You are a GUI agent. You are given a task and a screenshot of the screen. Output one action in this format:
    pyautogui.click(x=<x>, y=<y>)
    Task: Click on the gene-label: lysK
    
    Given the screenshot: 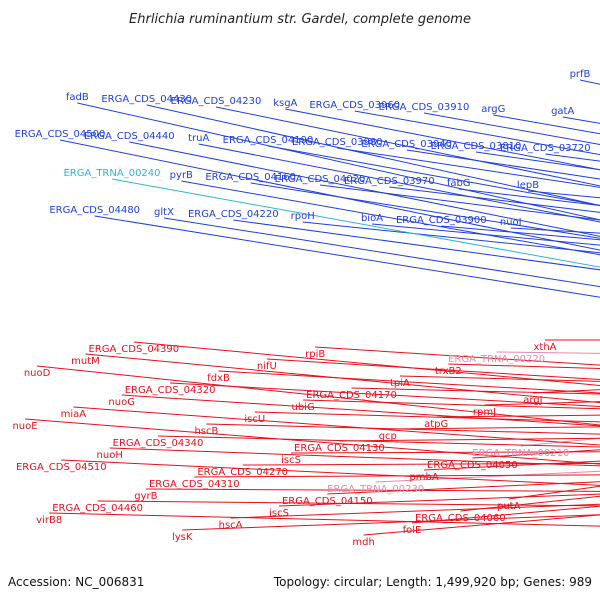 What is the action you would take?
    pyautogui.click(x=182, y=537)
    